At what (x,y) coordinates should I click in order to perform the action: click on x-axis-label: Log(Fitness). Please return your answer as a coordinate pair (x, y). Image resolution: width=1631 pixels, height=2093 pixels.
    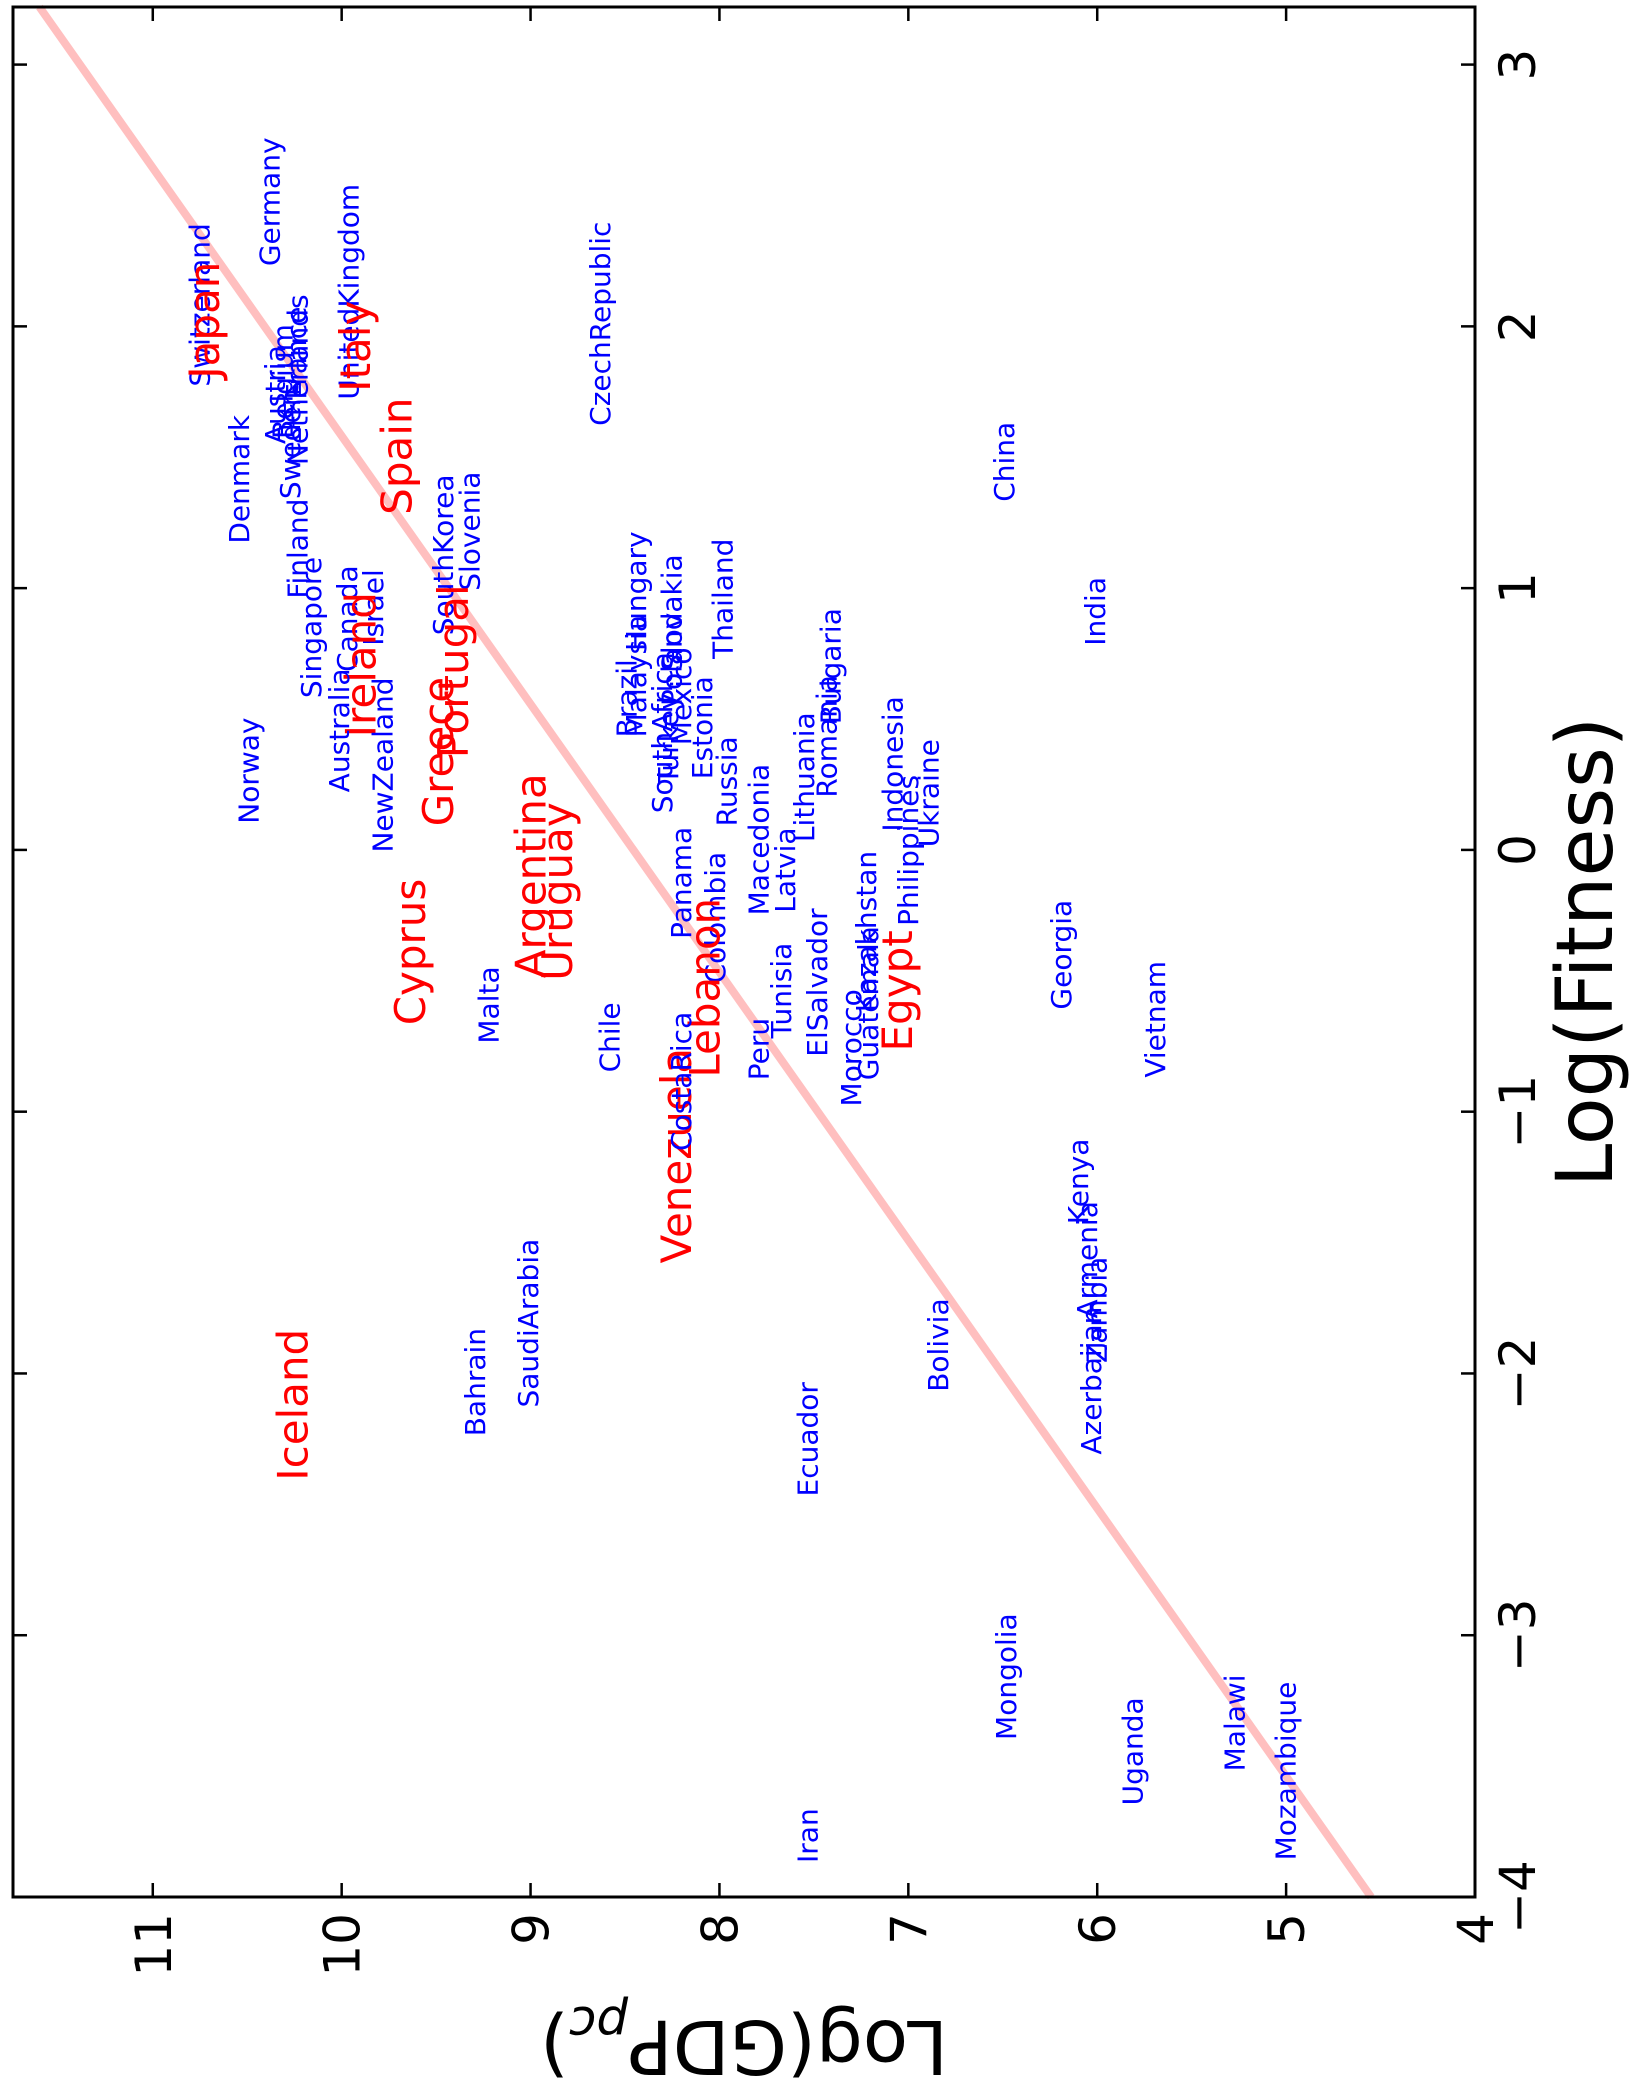
    Looking at the image, I should click on (1586, 952).